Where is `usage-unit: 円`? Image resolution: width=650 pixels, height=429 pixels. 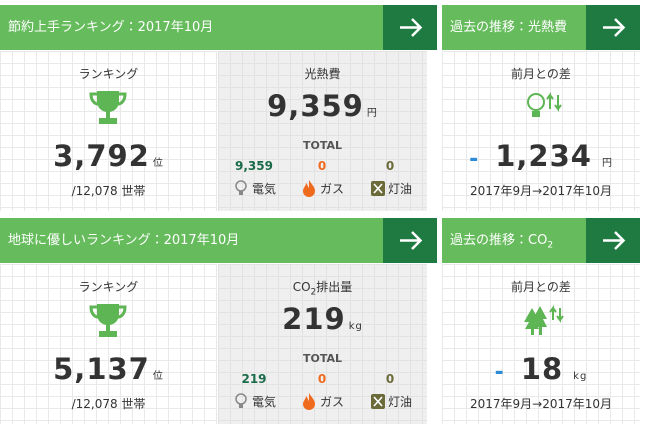 usage-unit: 円 is located at coordinates (372, 113).